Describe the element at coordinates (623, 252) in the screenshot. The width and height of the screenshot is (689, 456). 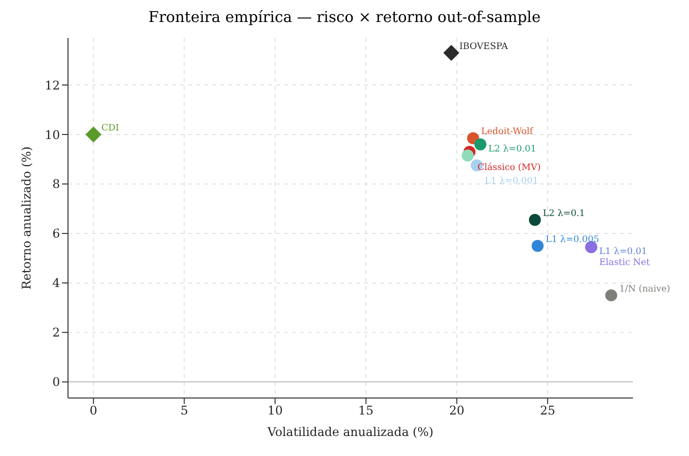
I see `series-label: L1 λ=0.01` at that location.